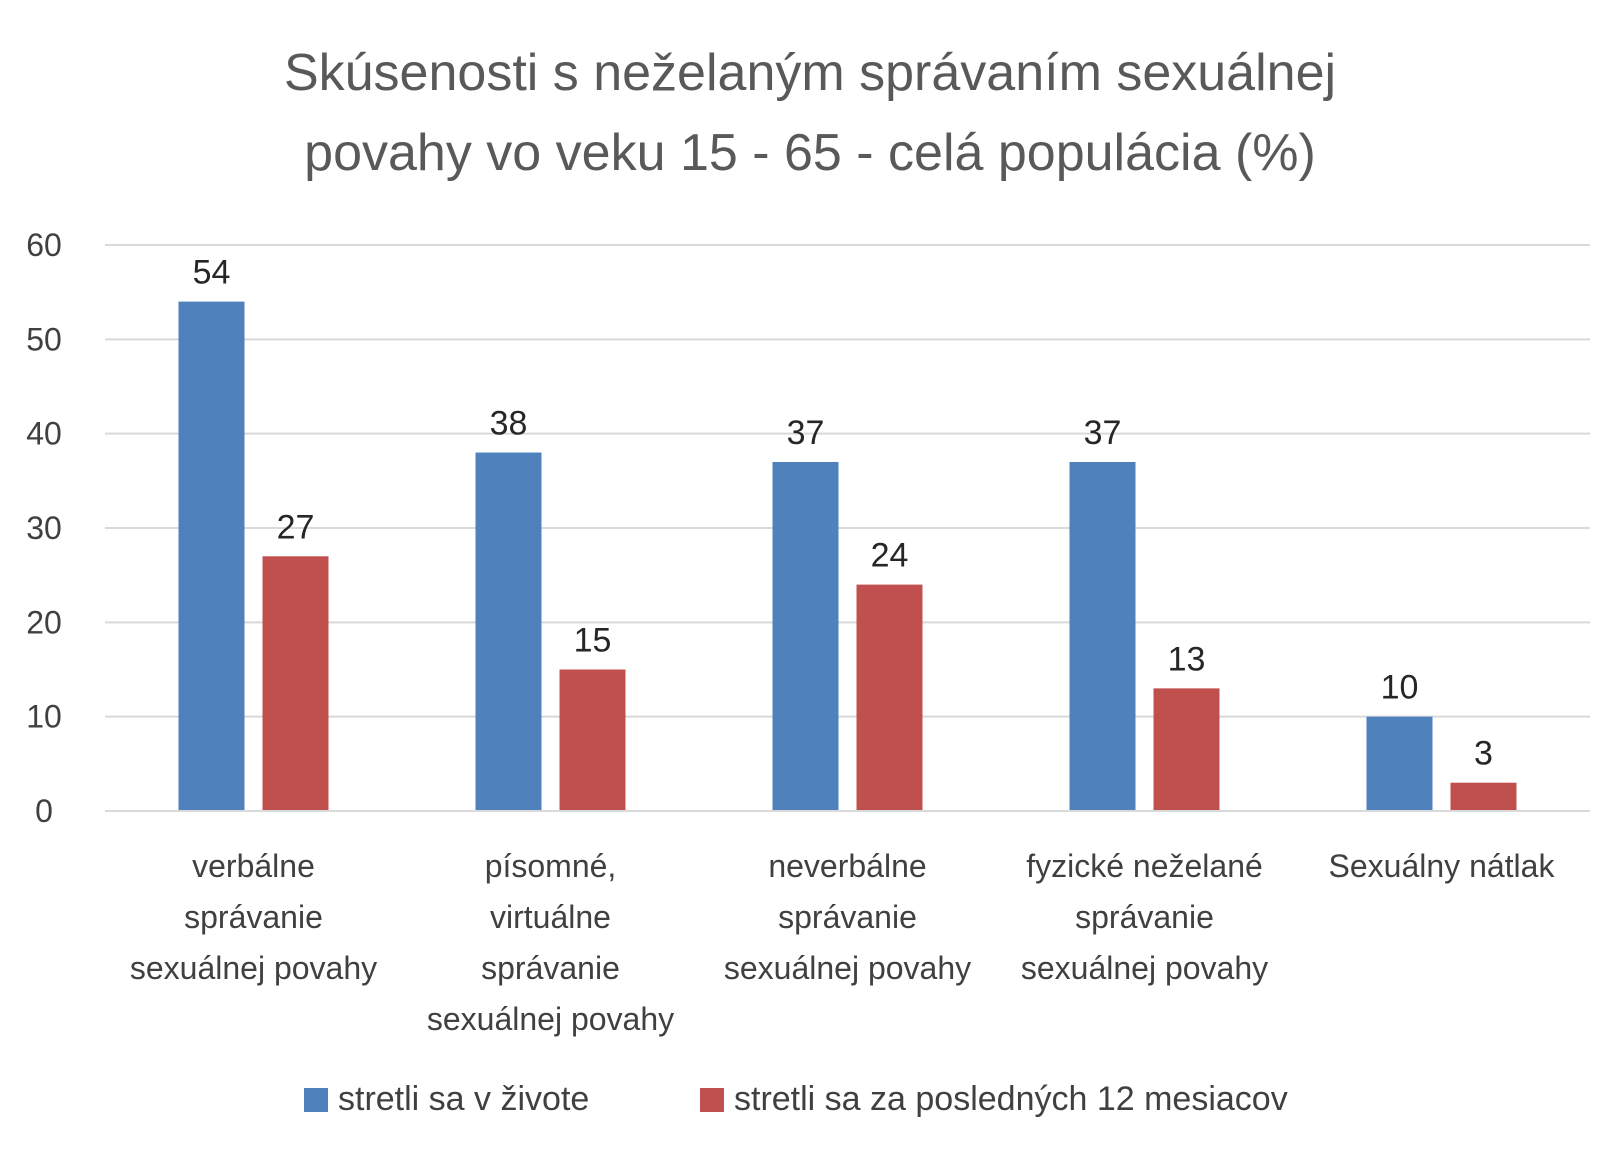  Describe the element at coordinates (44, 622) in the screenshot. I see `y-tick-label: 20` at that location.